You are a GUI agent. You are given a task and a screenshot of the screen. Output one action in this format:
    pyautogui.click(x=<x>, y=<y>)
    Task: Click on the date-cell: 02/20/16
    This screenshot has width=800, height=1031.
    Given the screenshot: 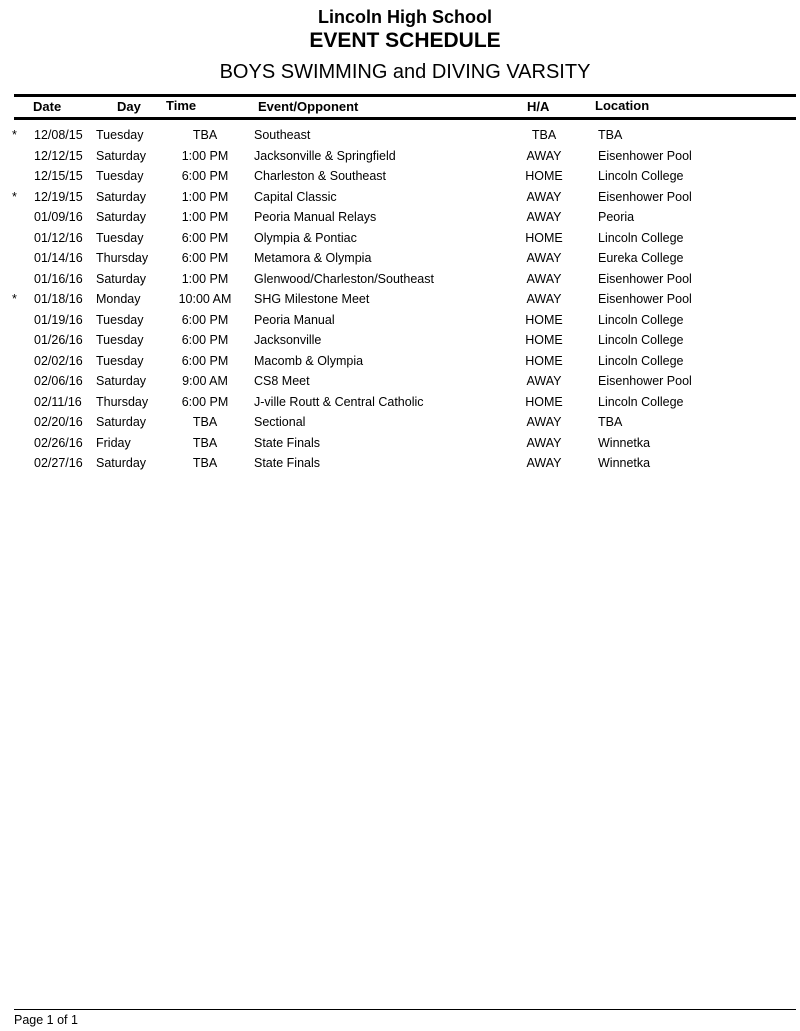 What is the action you would take?
    pyautogui.click(x=58, y=422)
    